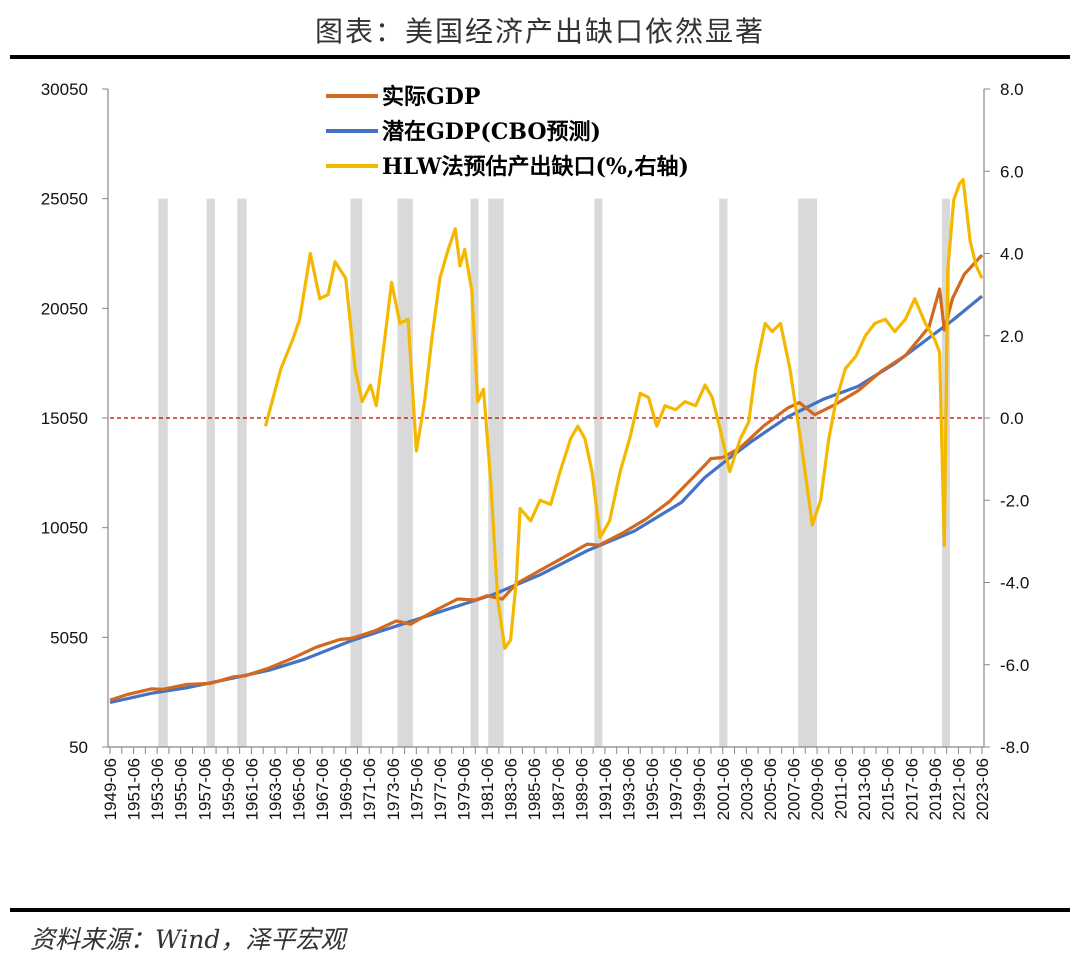 The width and height of the screenshot is (1080, 961). Describe the element at coordinates (746, 789) in the screenshot. I see `x-axis-tick-label: 2003-06` at that location.